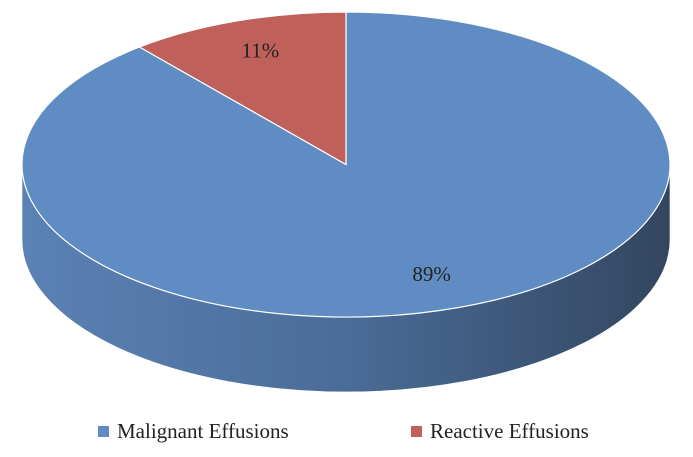 This screenshot has width=693, height=457. What do you see at coordinates (431, 274) in the screenshot?
I see `data-label: 89%` at bounding box center [431, 274].